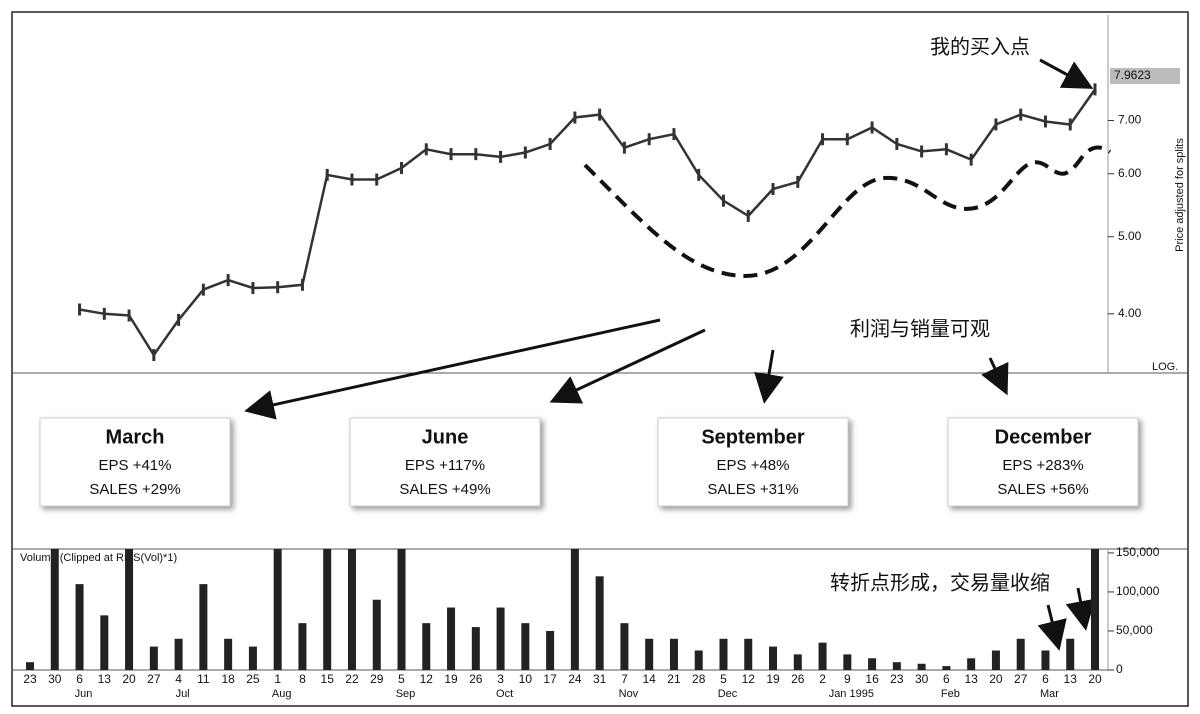 The image size is (1200, 714). I want to click on quarter-eps: EPS +117%, so click(445, 465).